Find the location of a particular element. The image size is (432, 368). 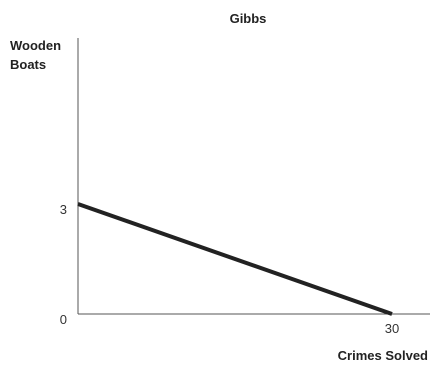

y-axis-label-line-1: Wooden is located at coordinates (35, 45).